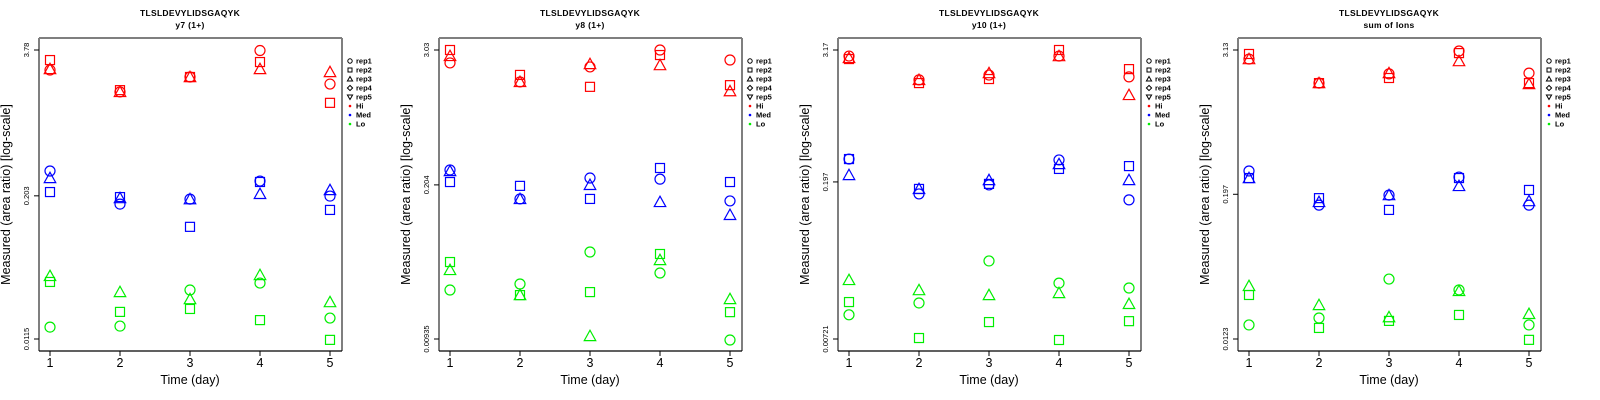 The width and height of the screenshot is (1600, 400). I want to click on x-axis-title: Time (day), so click(988, 380).